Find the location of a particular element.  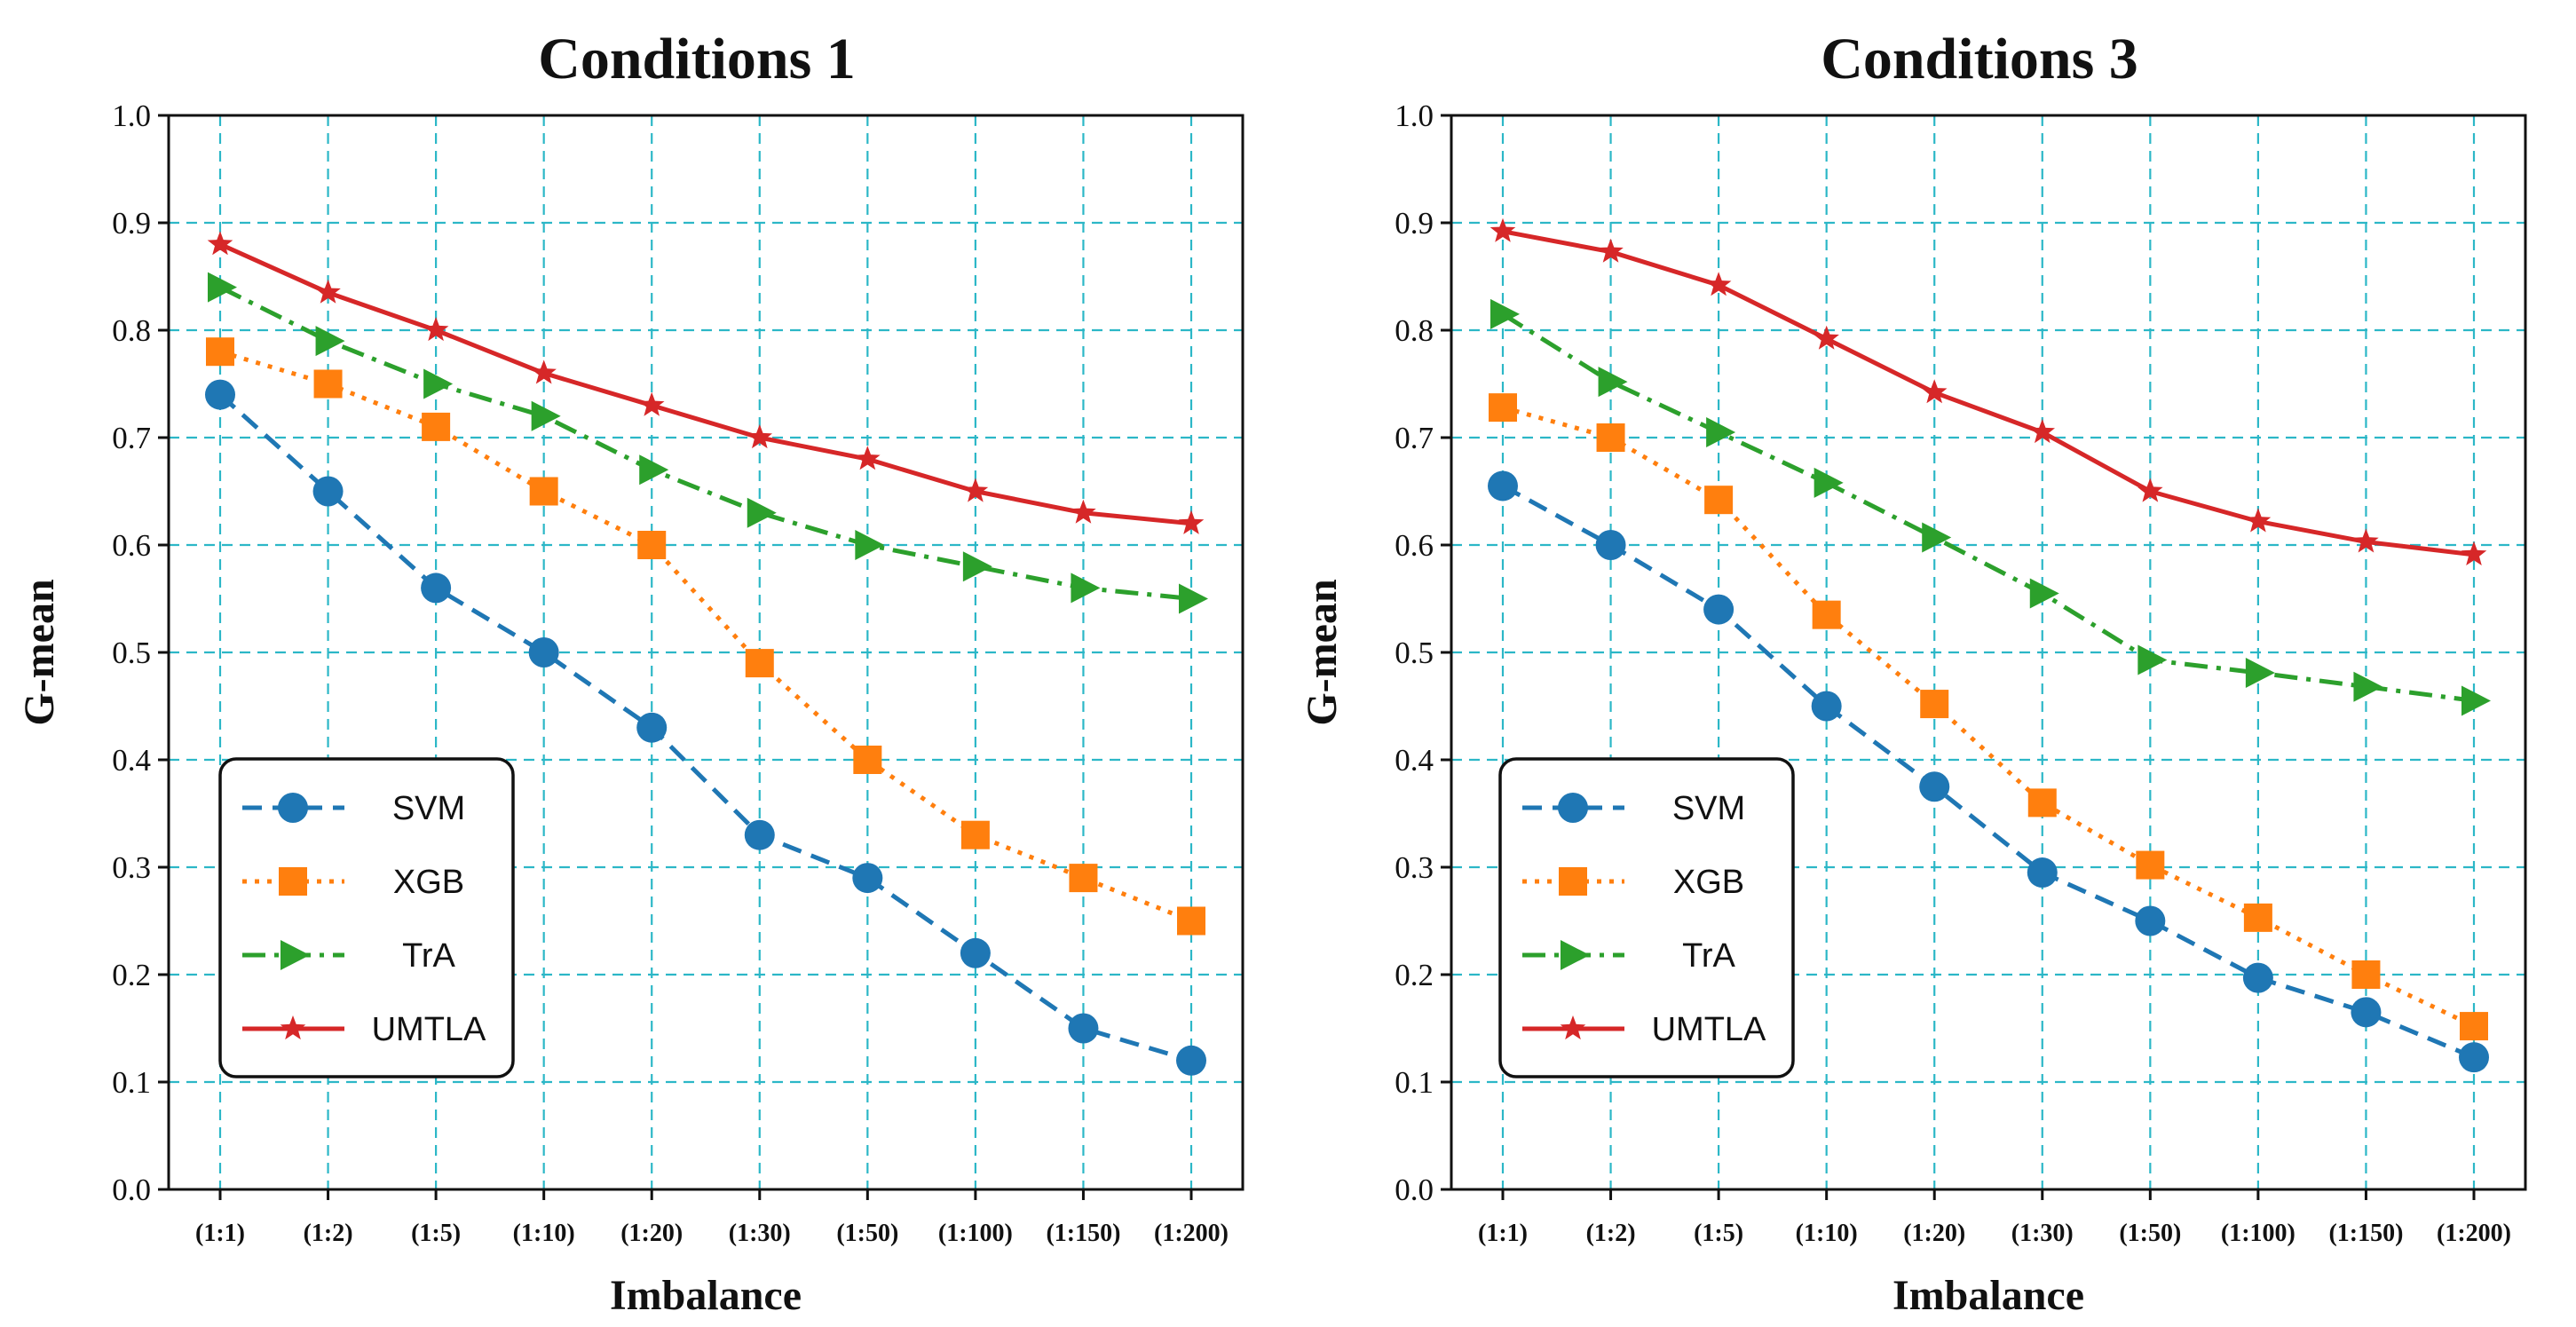

y-tick-label: 0.2 is located at coordinates (131, 975).